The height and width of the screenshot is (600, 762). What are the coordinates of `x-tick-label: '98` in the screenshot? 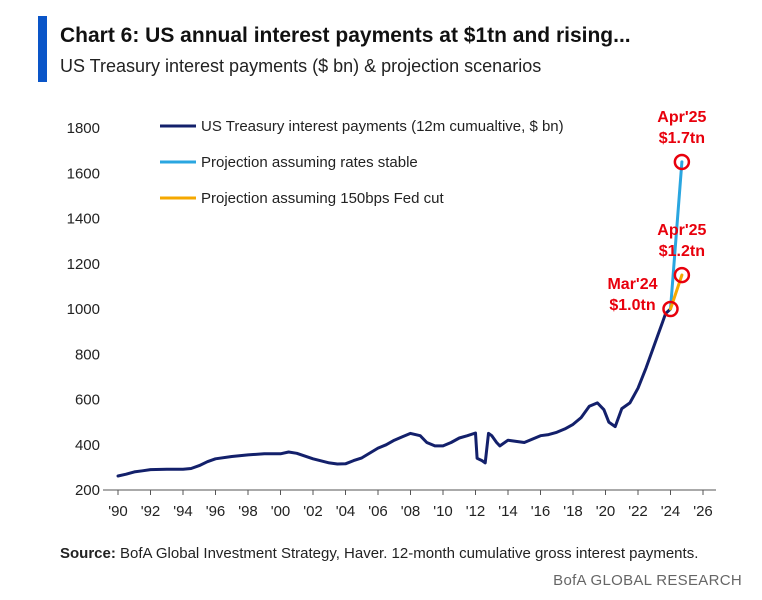 It's located at (248, 511).